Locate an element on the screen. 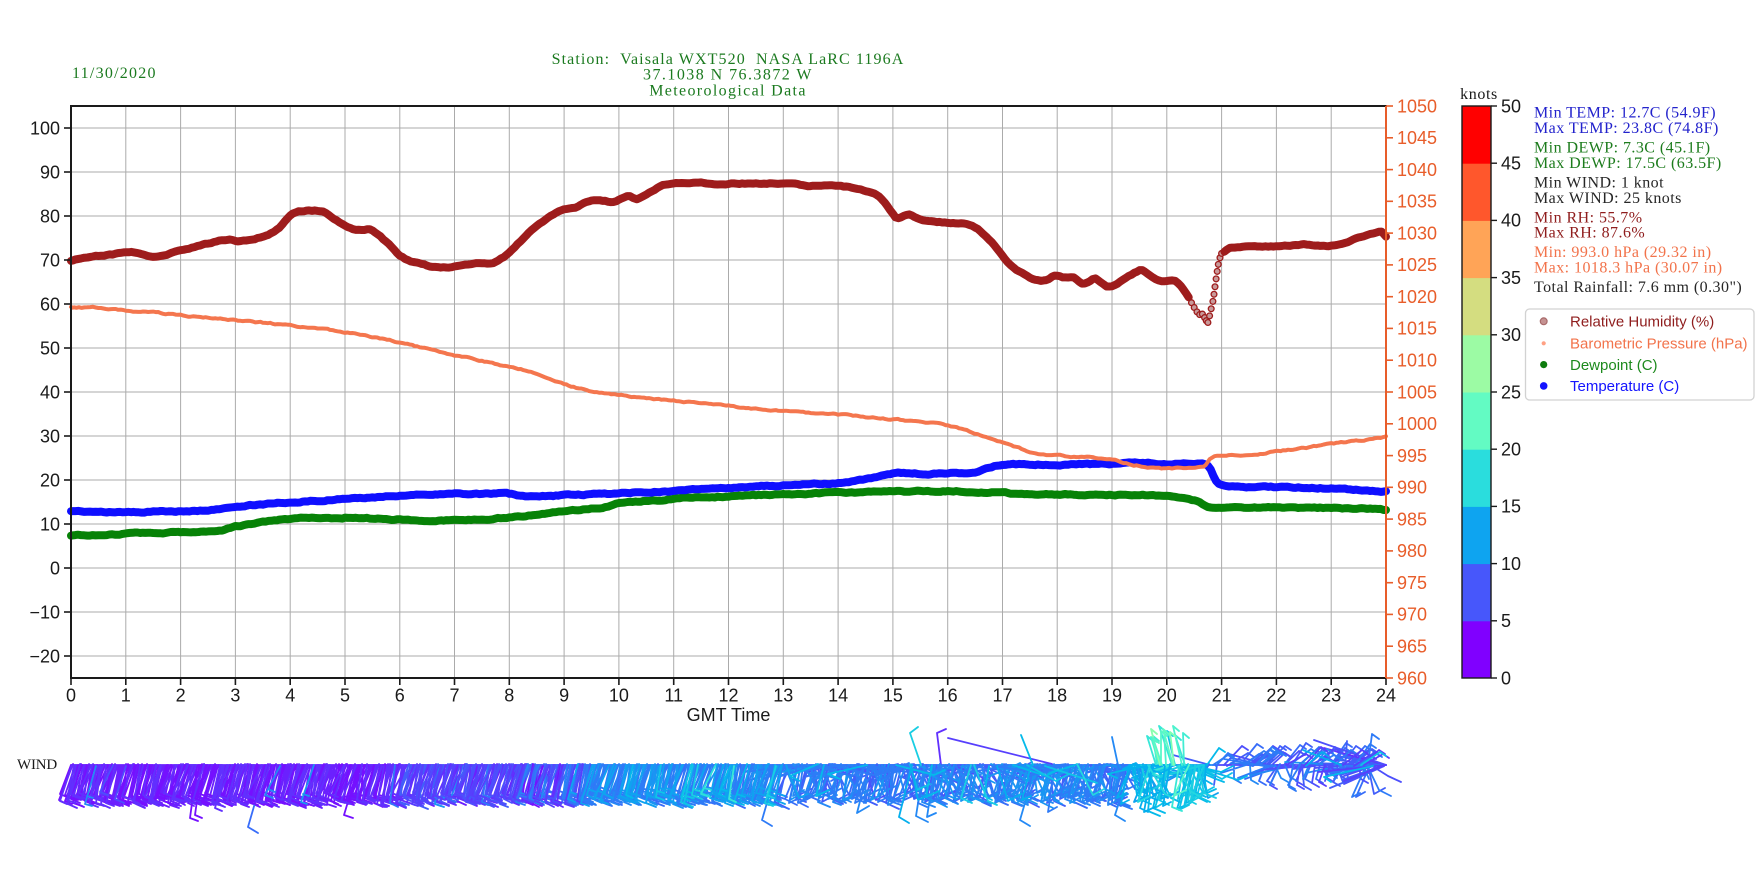  svg-text: Min: 993.0 hPa (29.32 in) is located at coordinates (1622, 252).